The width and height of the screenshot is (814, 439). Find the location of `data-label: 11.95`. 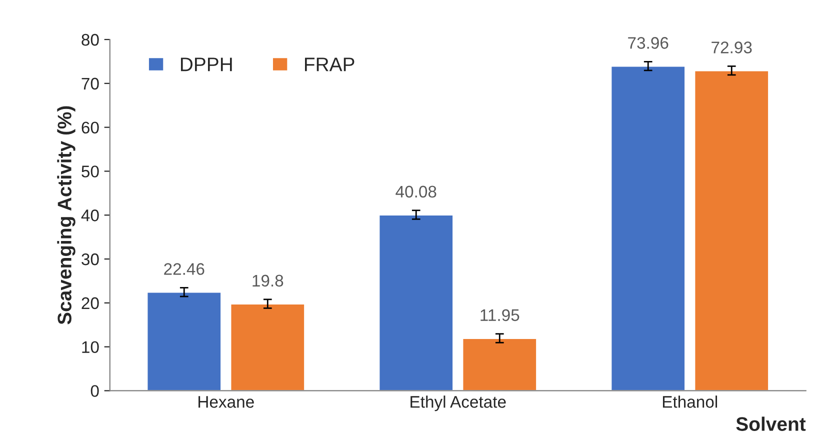

data-label: 11.95 is located at coordinates (500, 315).